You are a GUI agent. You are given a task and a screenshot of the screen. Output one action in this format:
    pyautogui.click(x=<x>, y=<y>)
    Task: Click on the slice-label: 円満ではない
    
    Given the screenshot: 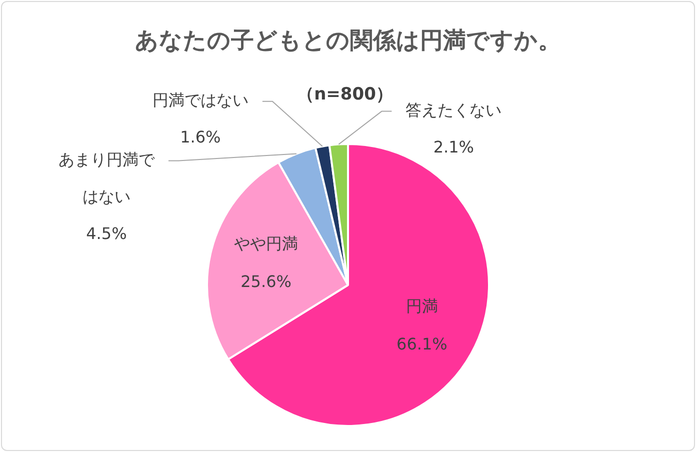 What is the action you would take?
    pyautogui.click(x=200, y=100)
    